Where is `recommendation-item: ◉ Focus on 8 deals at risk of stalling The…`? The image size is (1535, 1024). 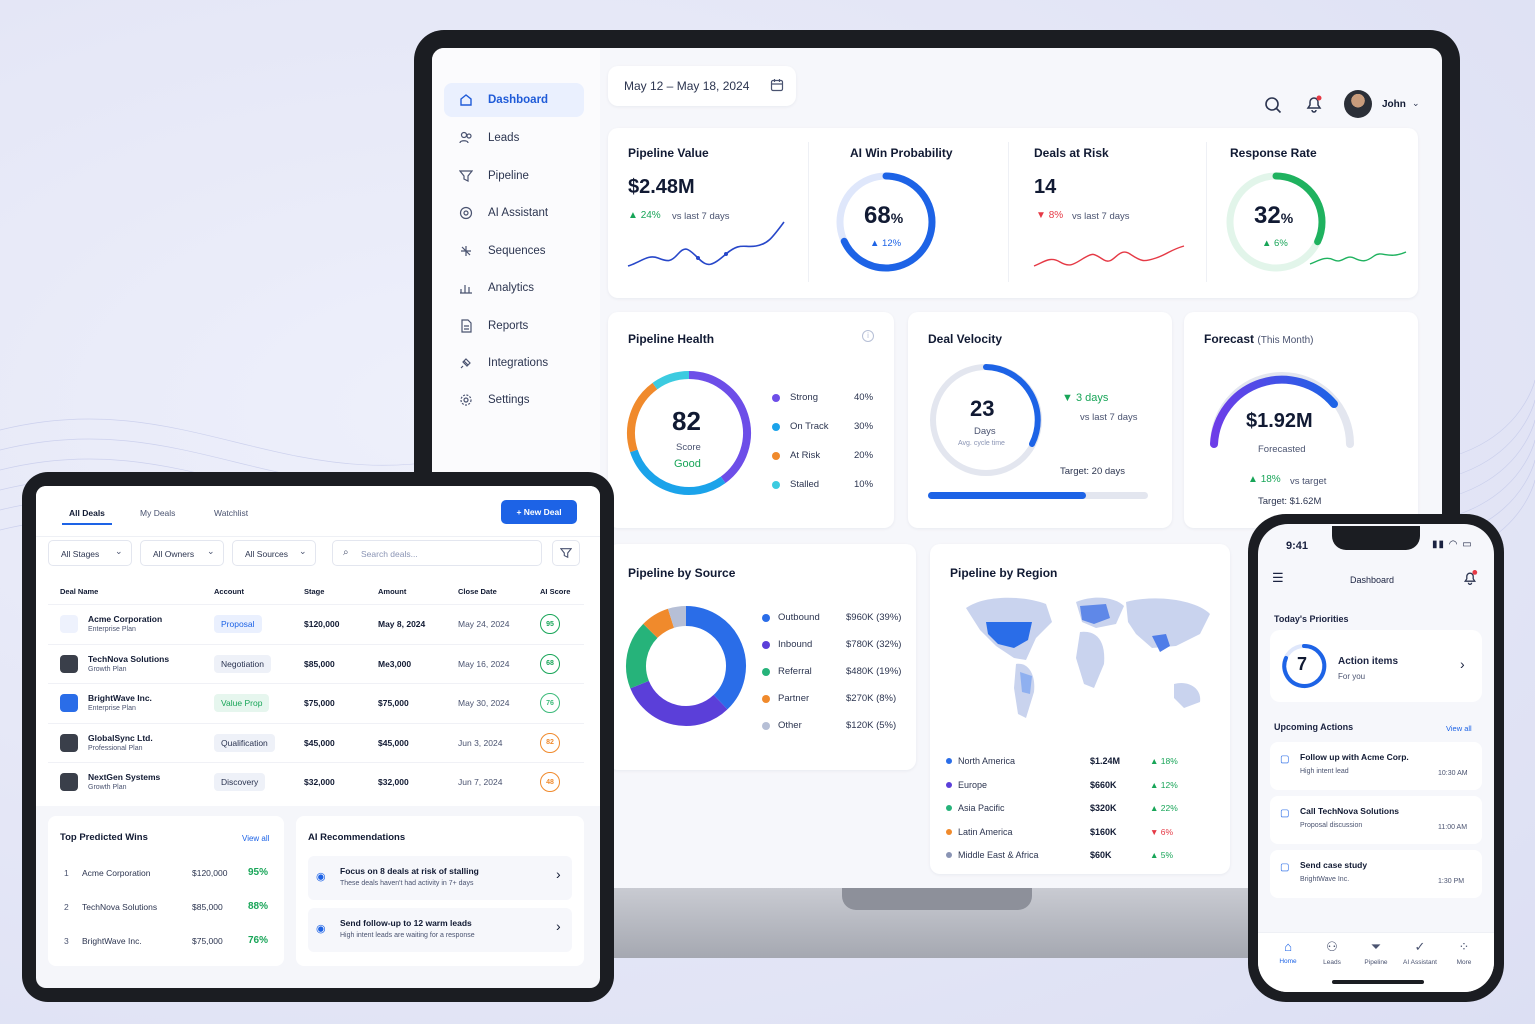
recommendation-item: ◉ Focus on 8 deals at risk of stalling The… is located at coordinates (440, 878).